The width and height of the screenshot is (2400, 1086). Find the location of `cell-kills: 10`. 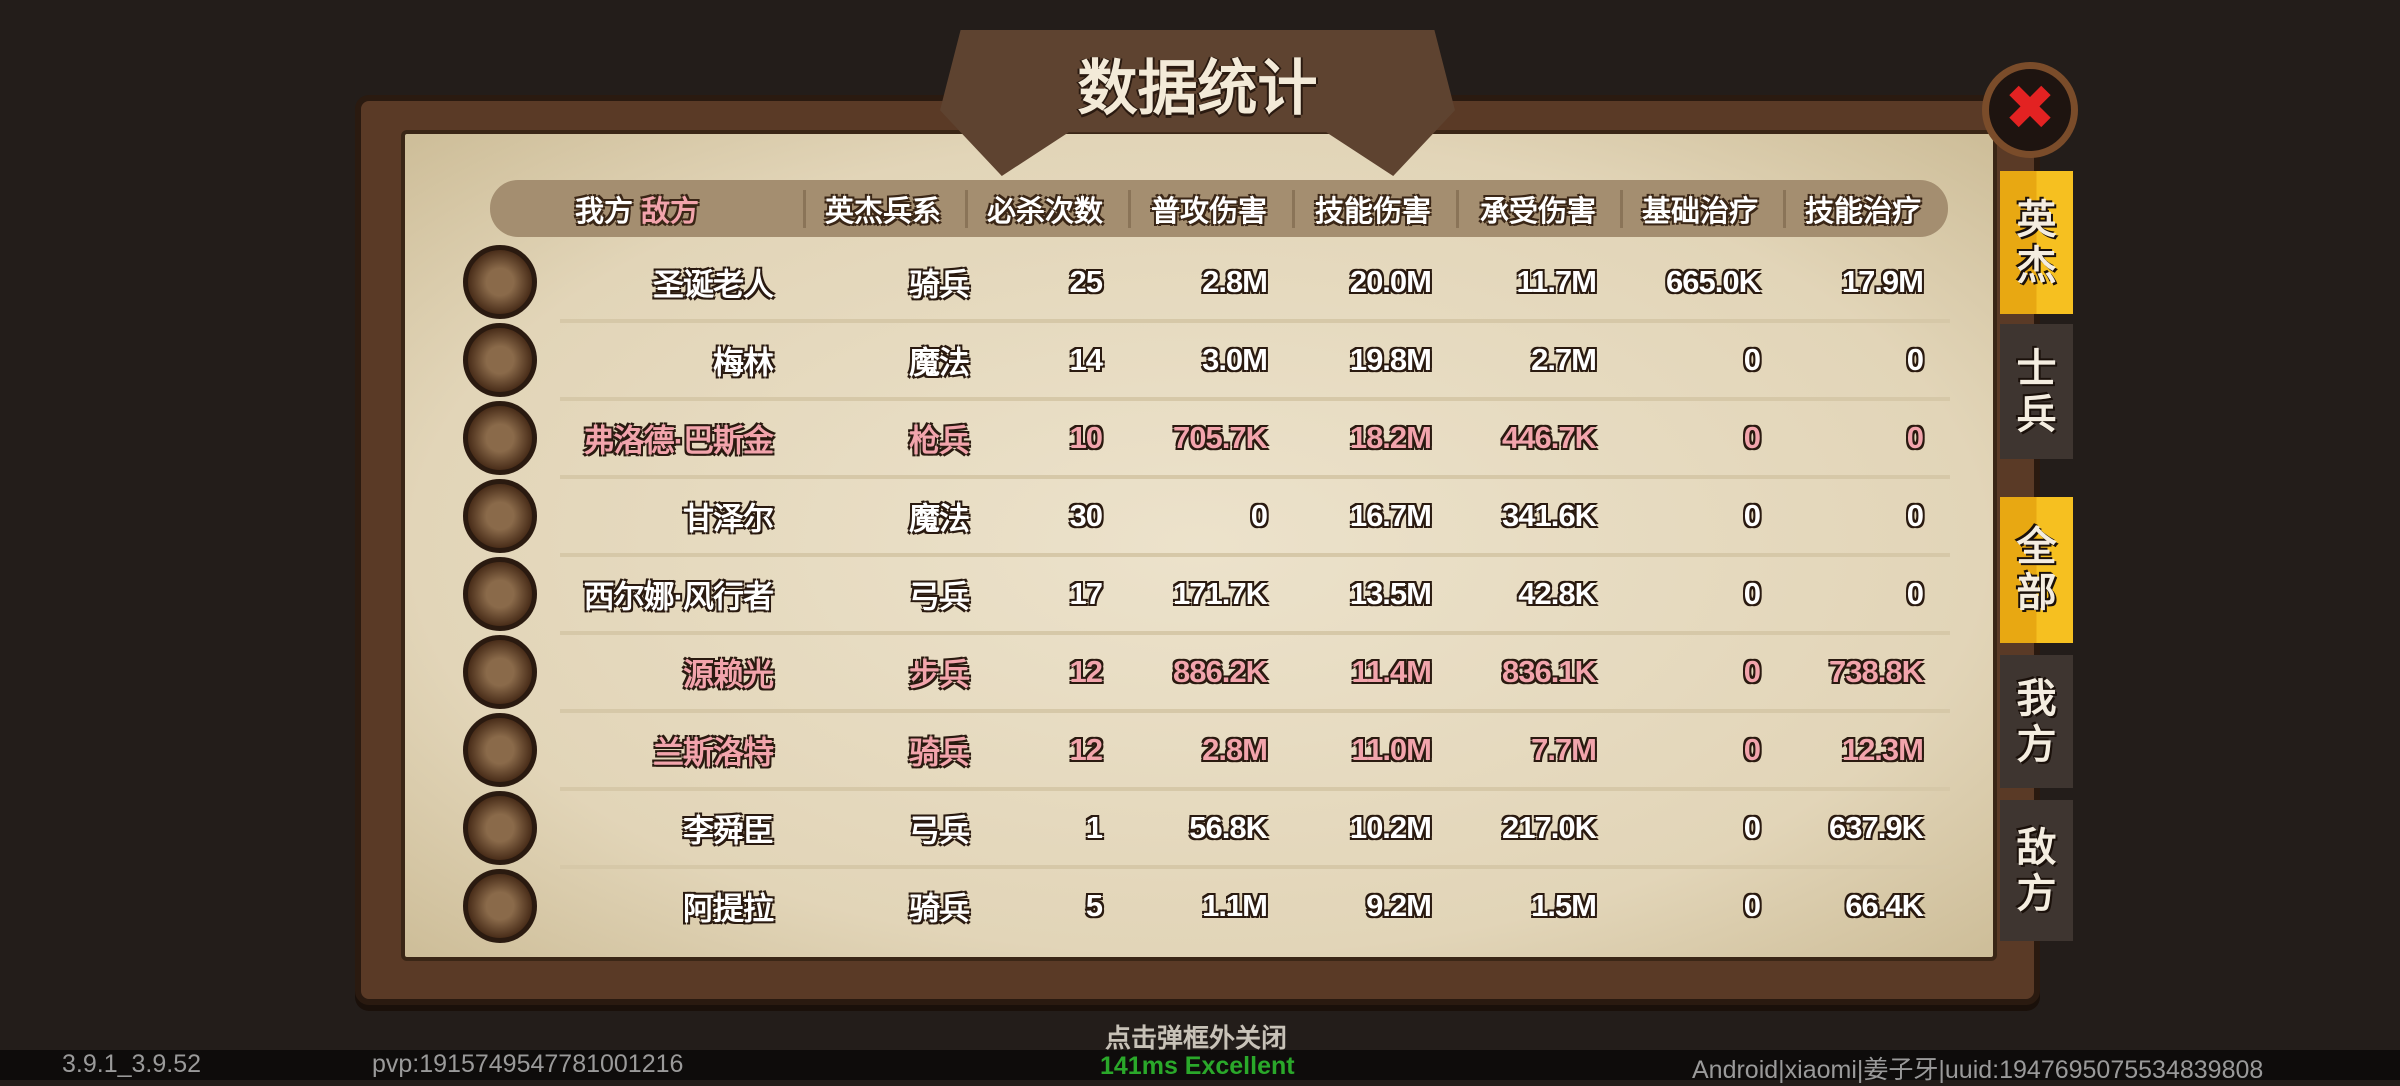

cell-kills: 10 is located at coordinates (1086, 437).